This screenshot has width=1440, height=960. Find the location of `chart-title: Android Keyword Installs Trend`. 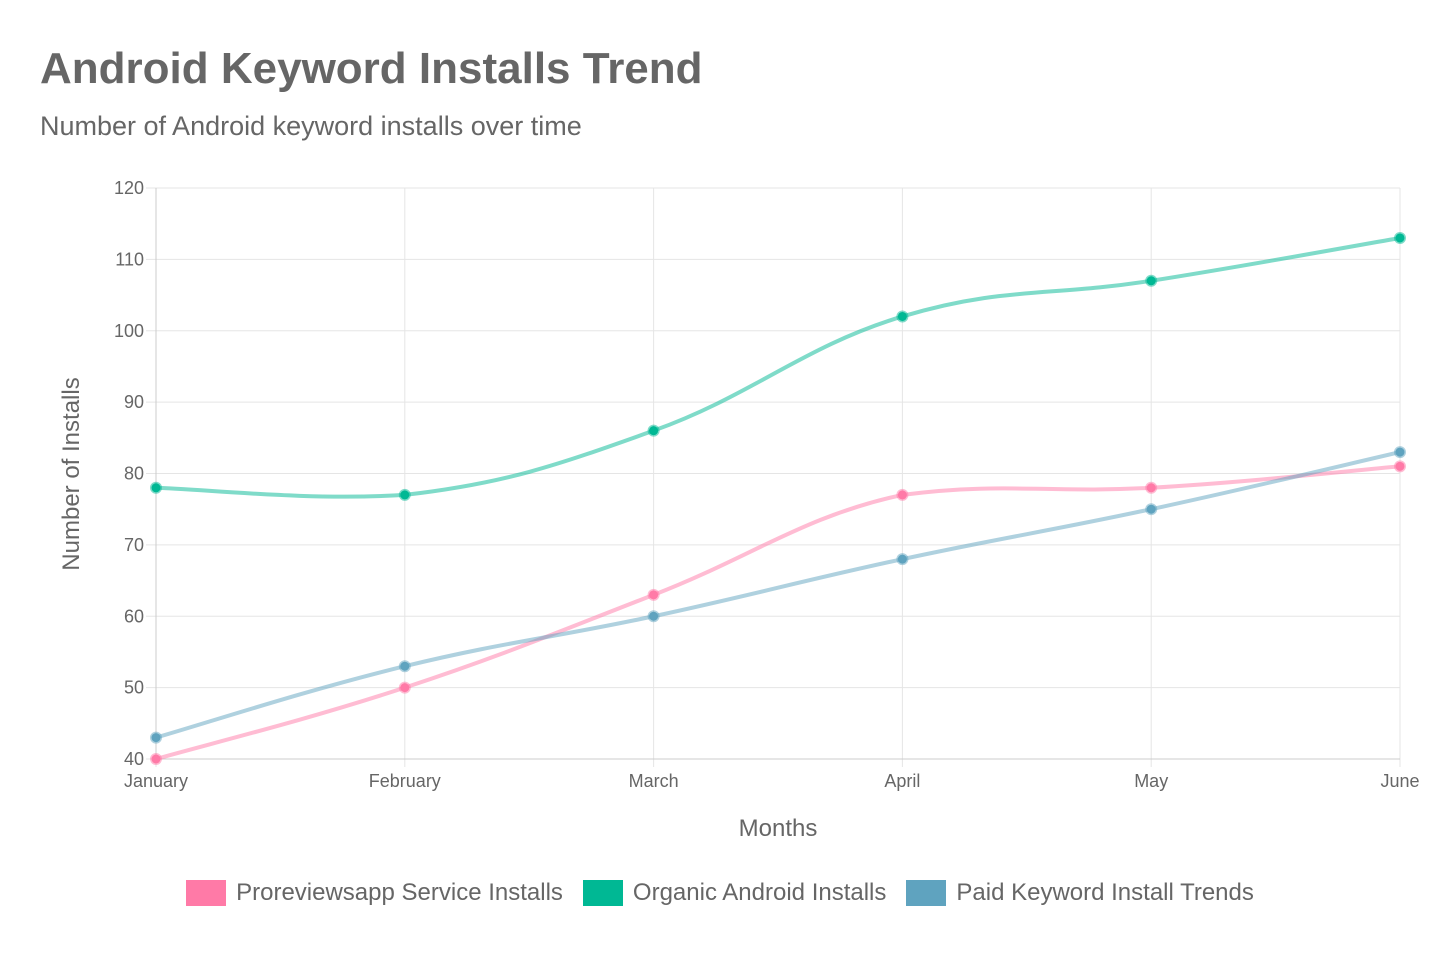

chart-title: Android Keyword Installs Trend is located at coordinates (371, 68).